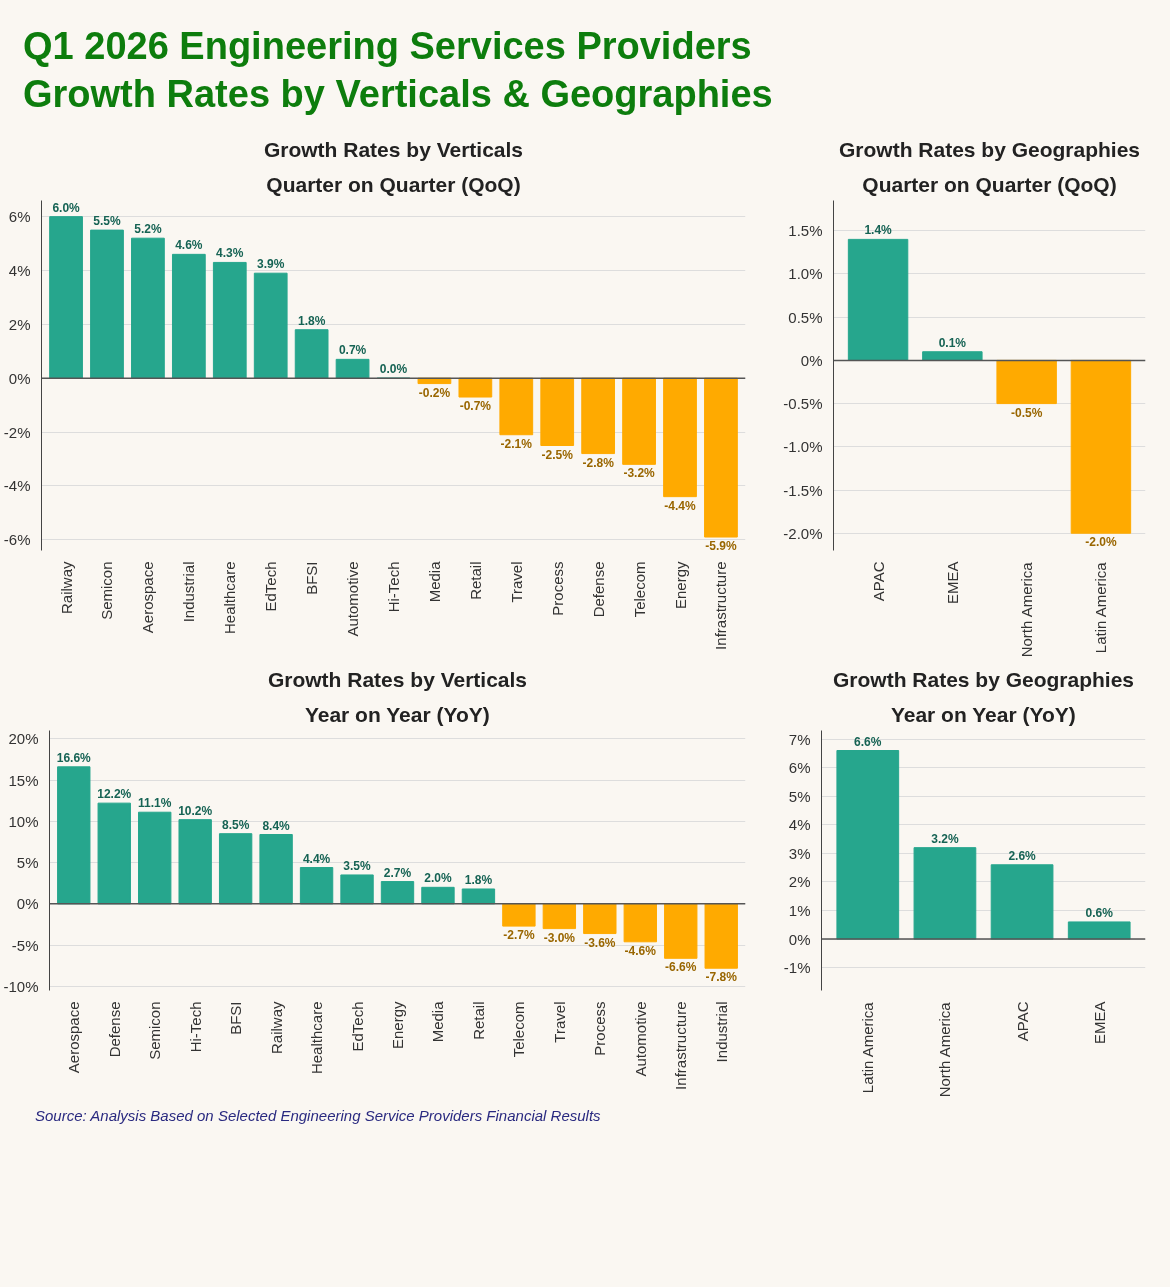  Describe the element at coordinates (195, 810) in the screenshot. I see `data-label: 10.2%` at that location.